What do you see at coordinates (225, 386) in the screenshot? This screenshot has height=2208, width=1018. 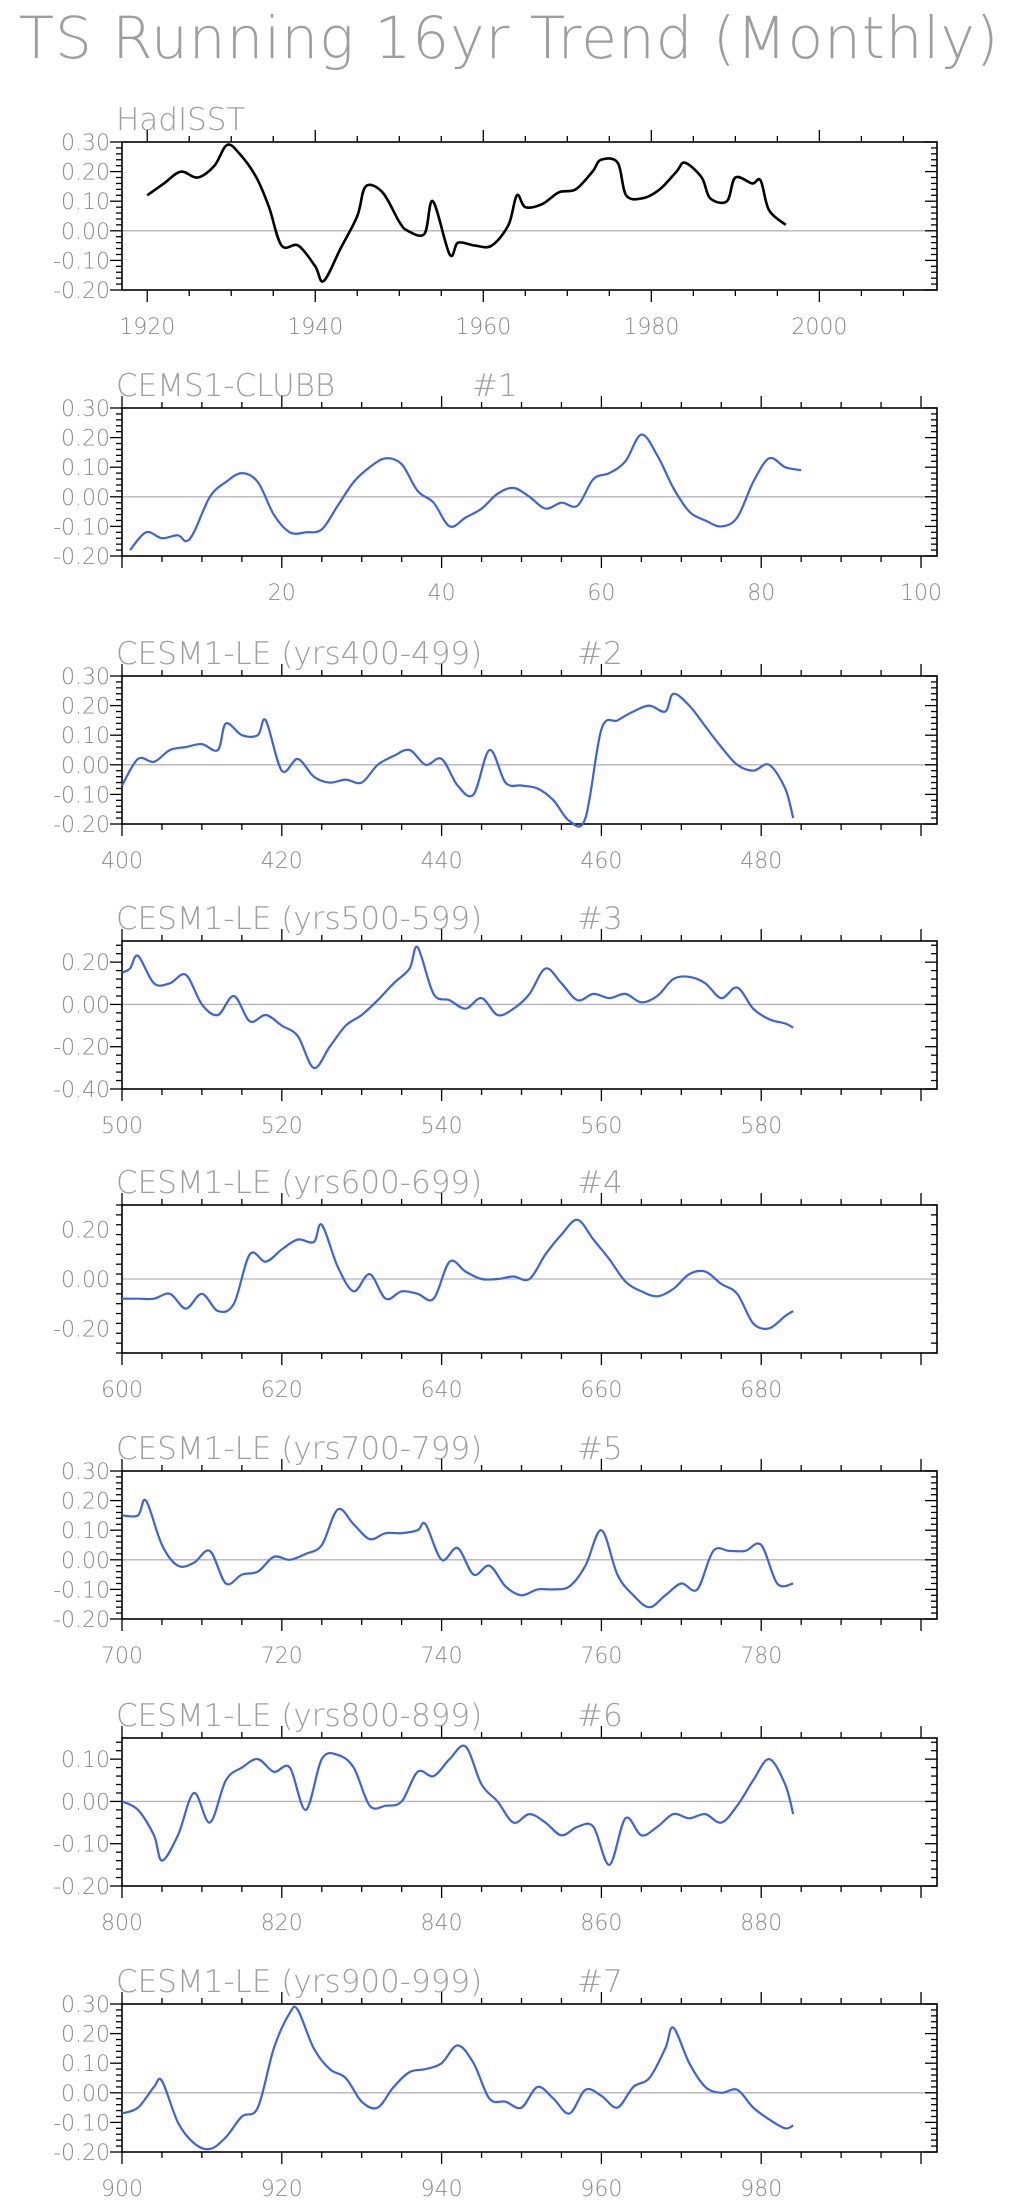 I see `panel-title: CEMS1-CLUBB` at bounding box center [225, 386].